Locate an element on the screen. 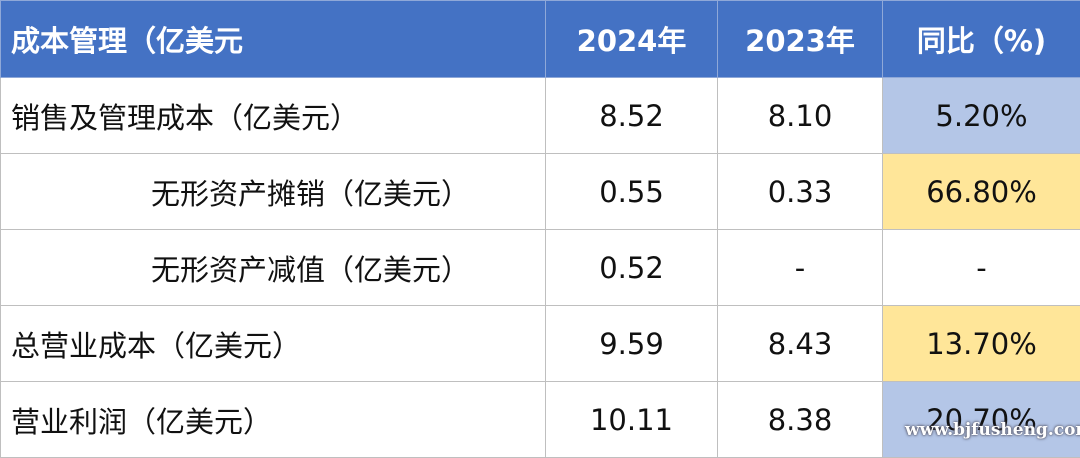  header-cell: 2023年 is located at coordinates (800, 39).